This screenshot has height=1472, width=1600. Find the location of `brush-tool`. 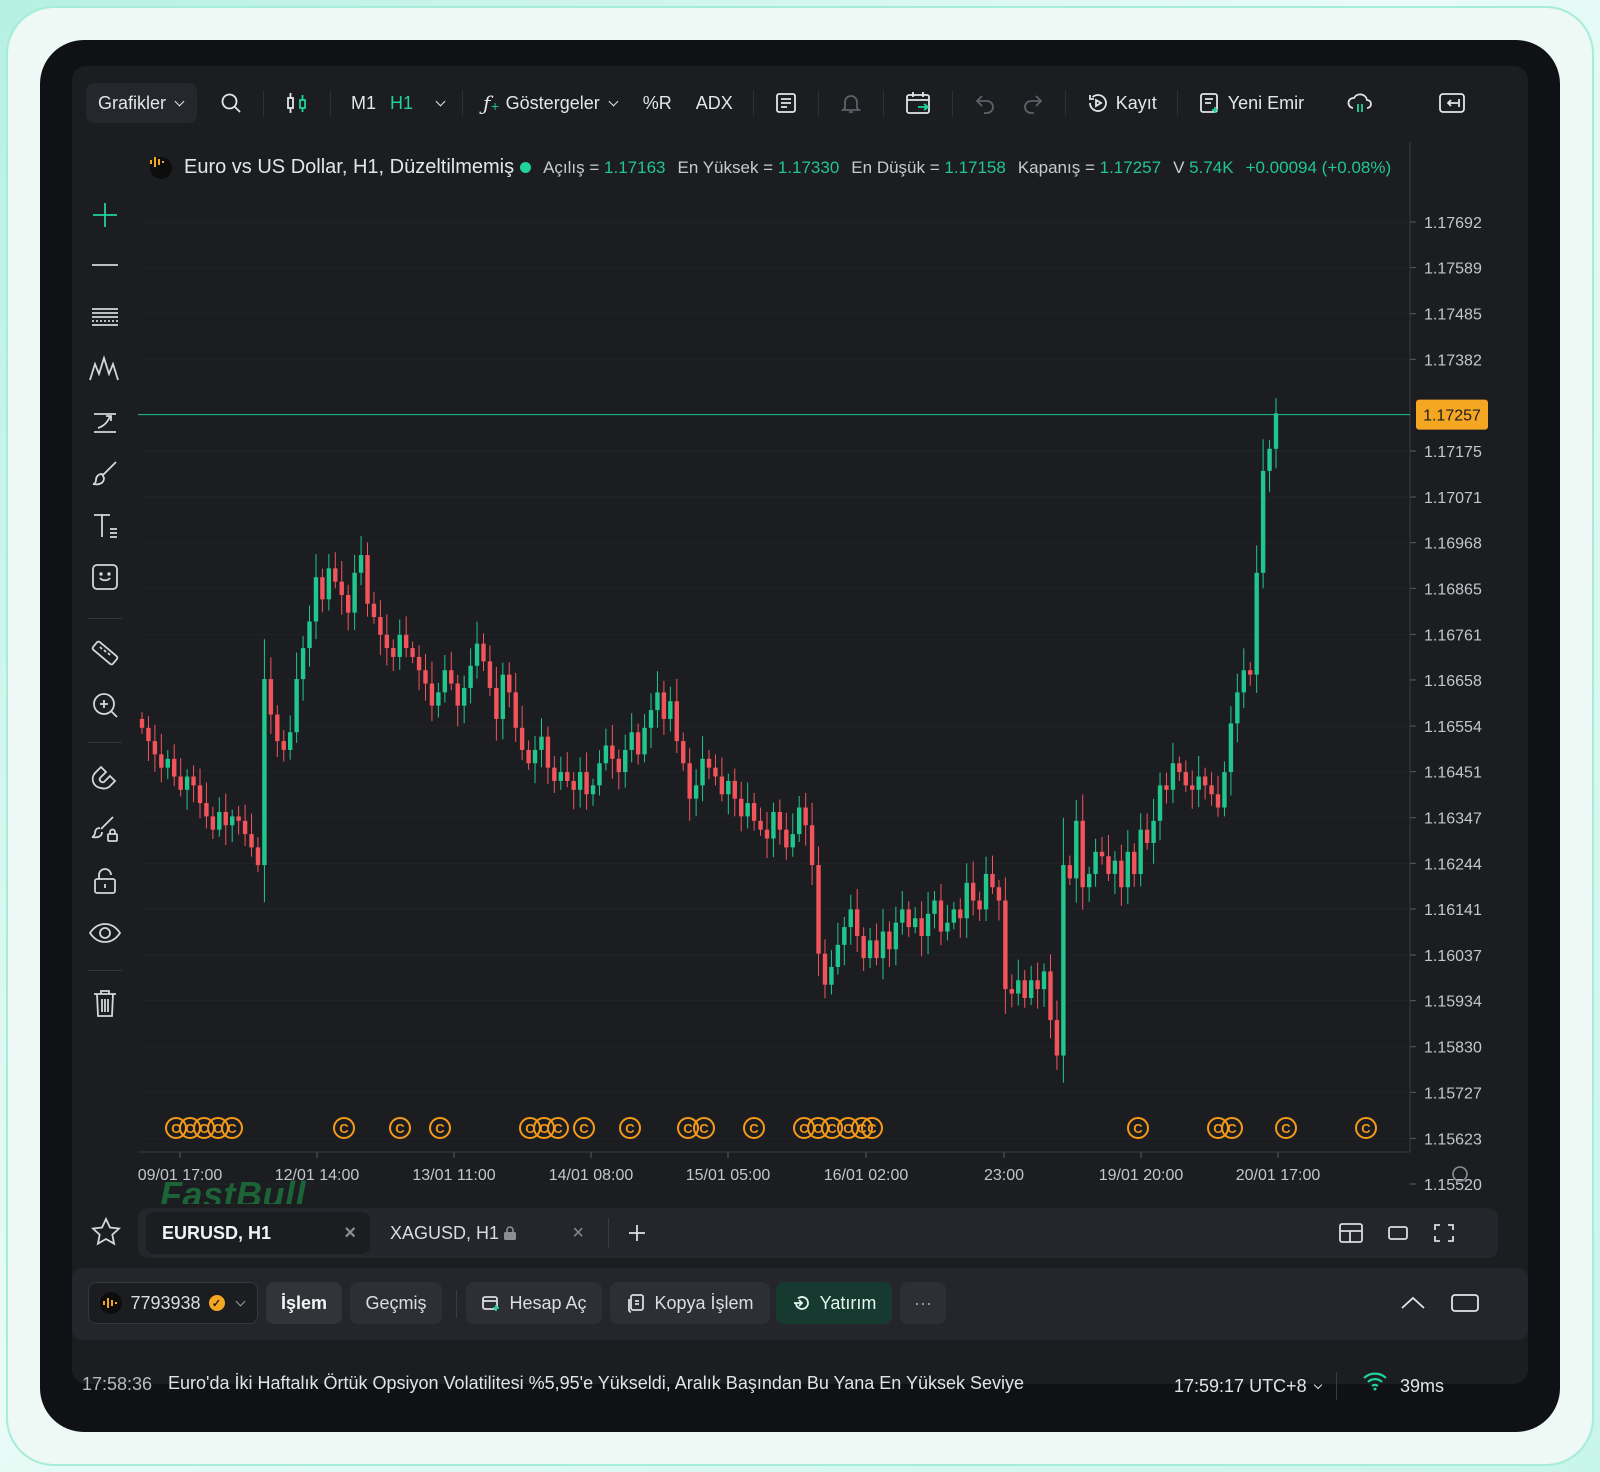

brush-tool is located at coordinates (105, 473).